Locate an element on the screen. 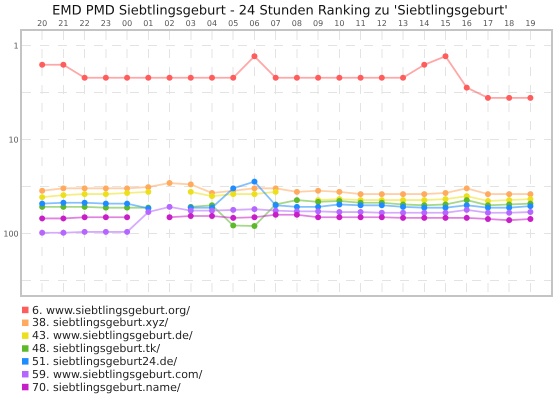  x-tick-label: 07 is located at coordinates (275, 23).